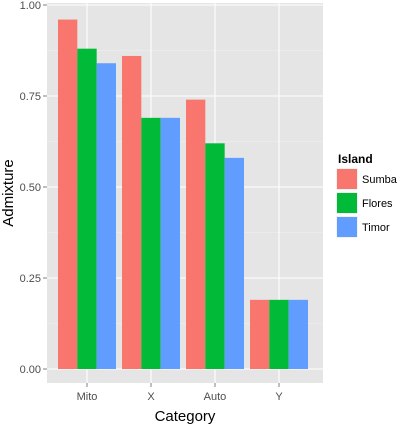 This screenshot has width=406, height=429. I want to click on y-tick-label: 0.00, so click(30, 370).